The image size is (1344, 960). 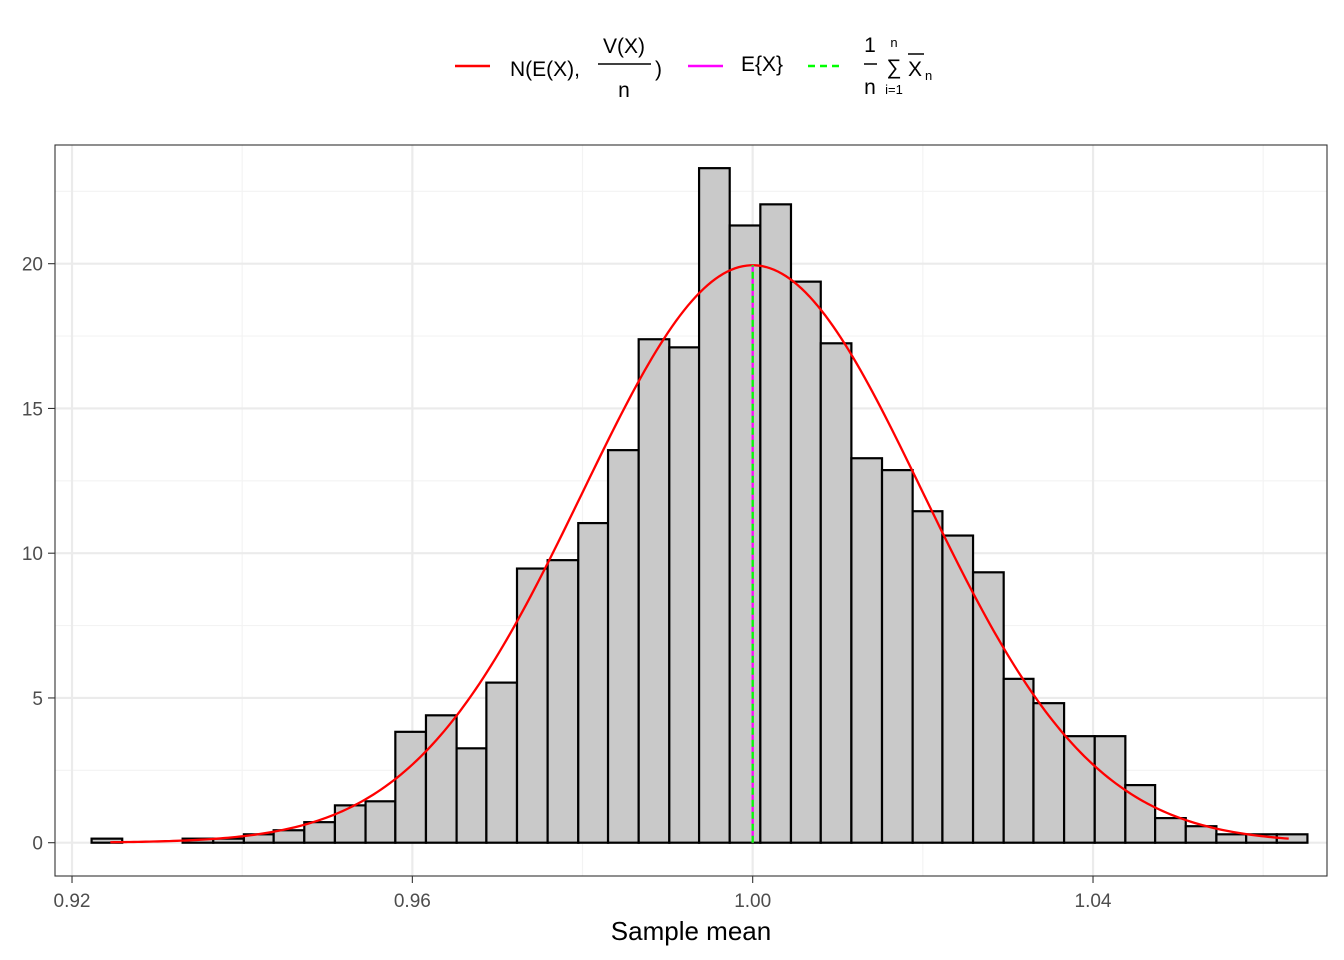 What do you see at coordinates (752, 901) in the screenshot?
I see `x-tick-label: 1.00` at bounding box center [752, 901].